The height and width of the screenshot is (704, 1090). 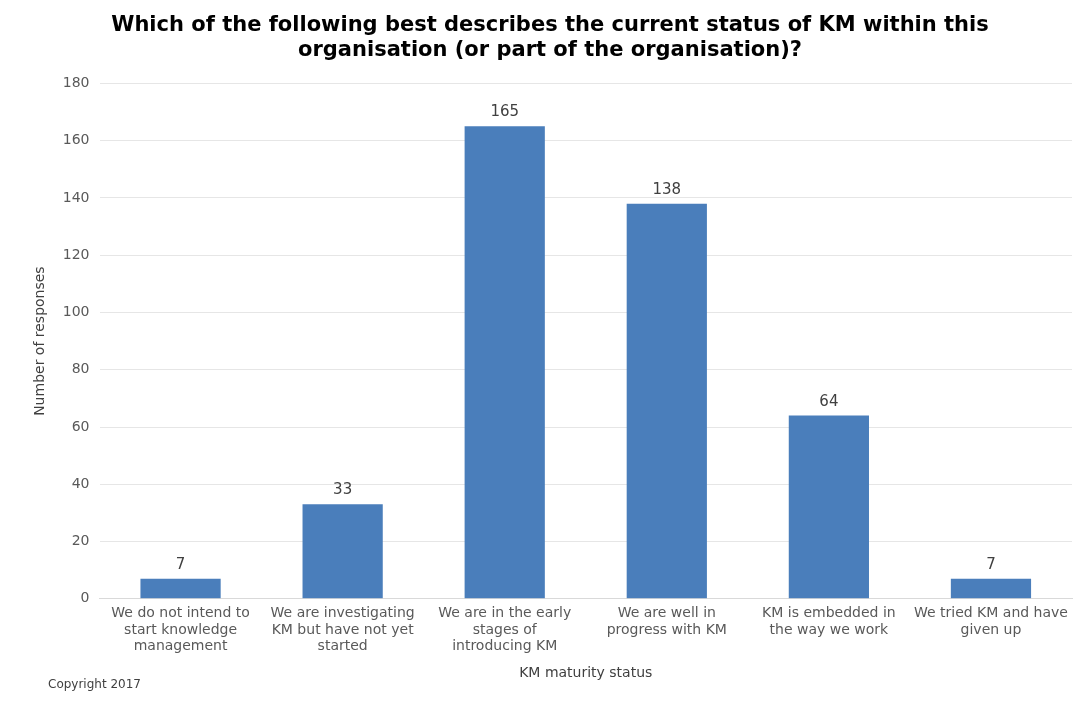 What do you see at coordinates (505, 628) in the screenshot?
I see `x-tick-label: We are in the early stages of introducing KM` at bounding box center [505, 628].